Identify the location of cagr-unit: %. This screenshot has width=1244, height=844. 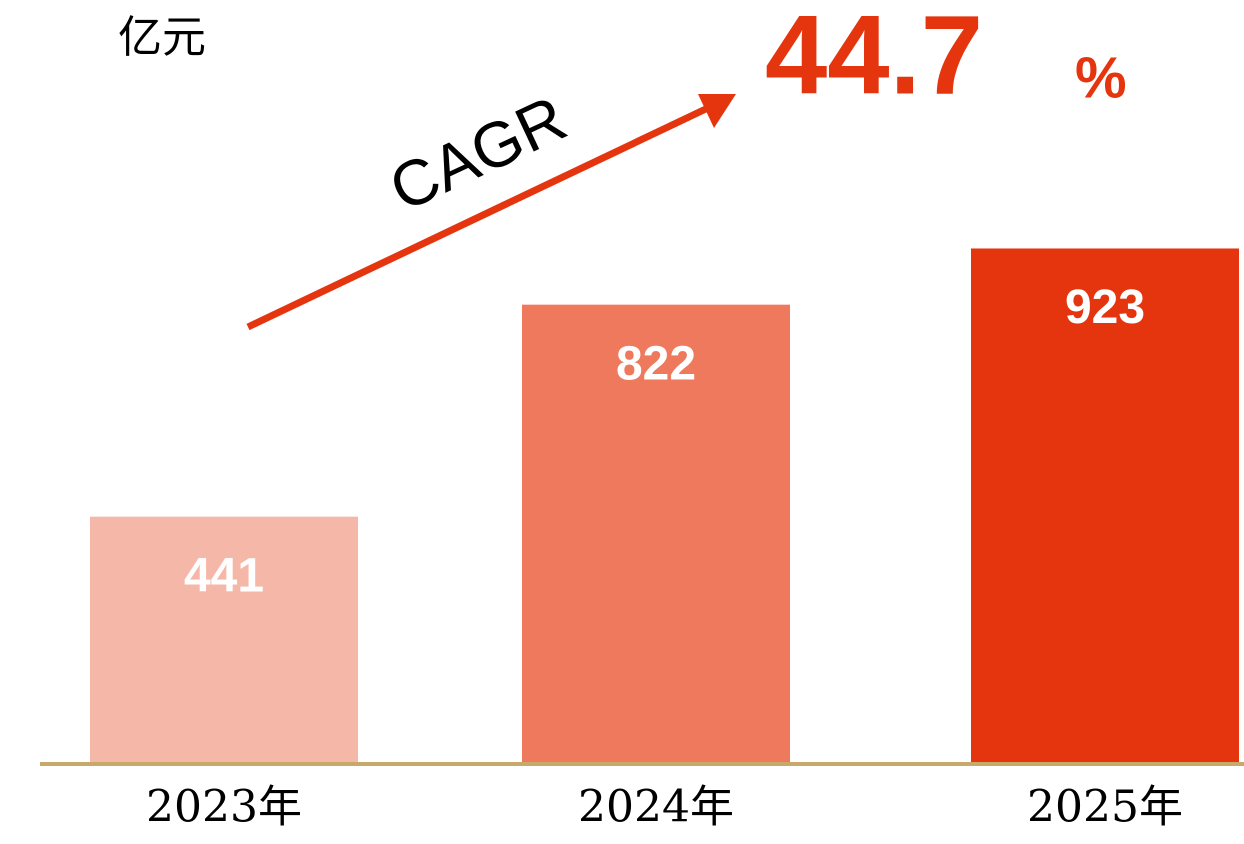
(1101, 77).